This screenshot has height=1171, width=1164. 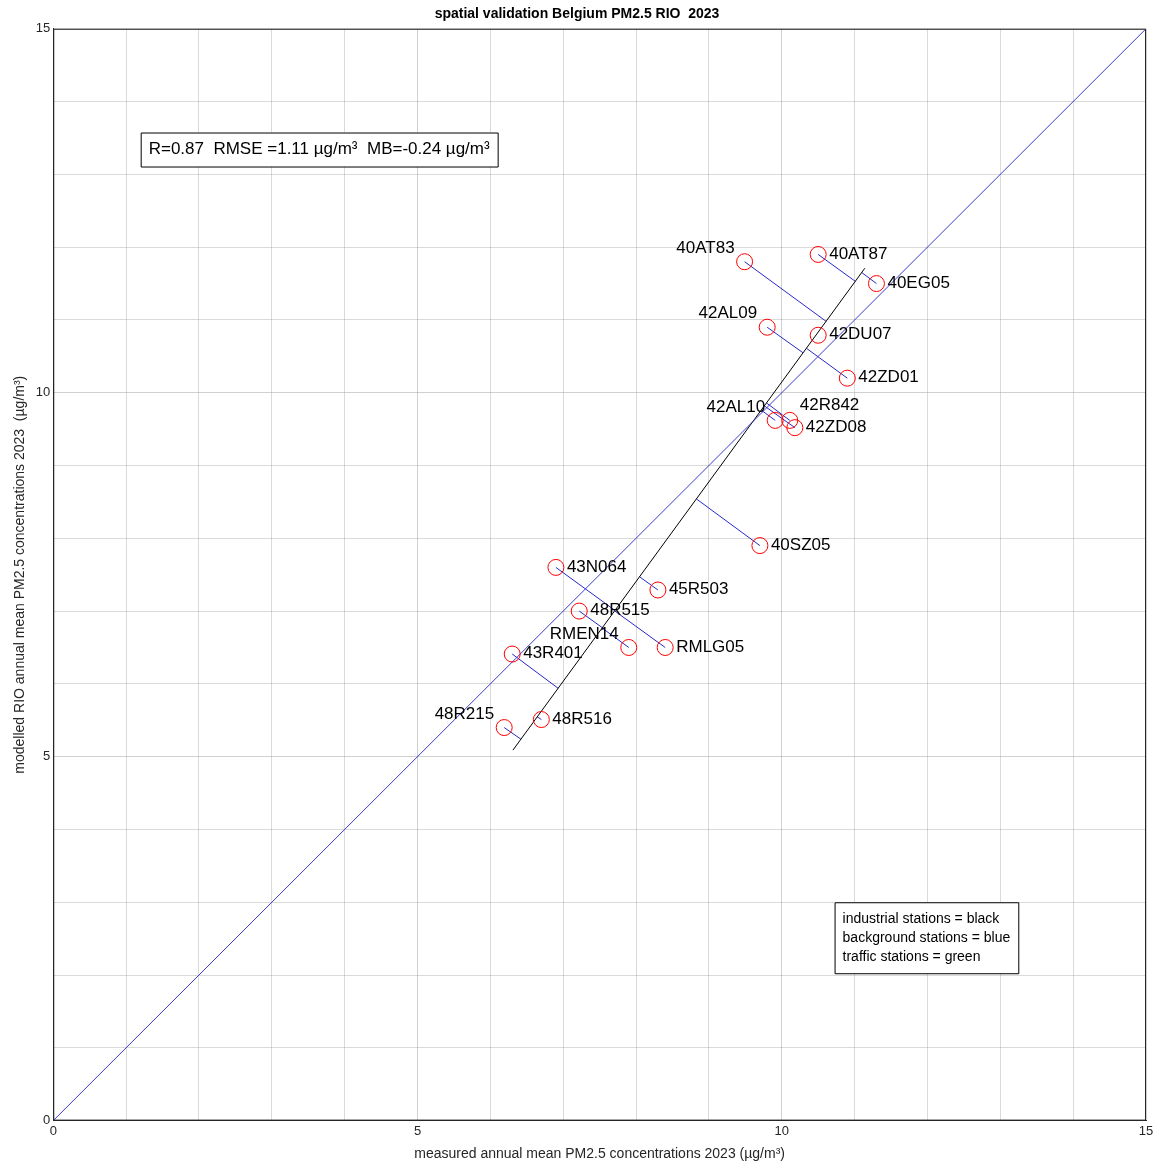 What do you see at coordinates (781, 1130) in the screenshot?
I see `x-tick-label: 10` at bounding box center [781, 1130].